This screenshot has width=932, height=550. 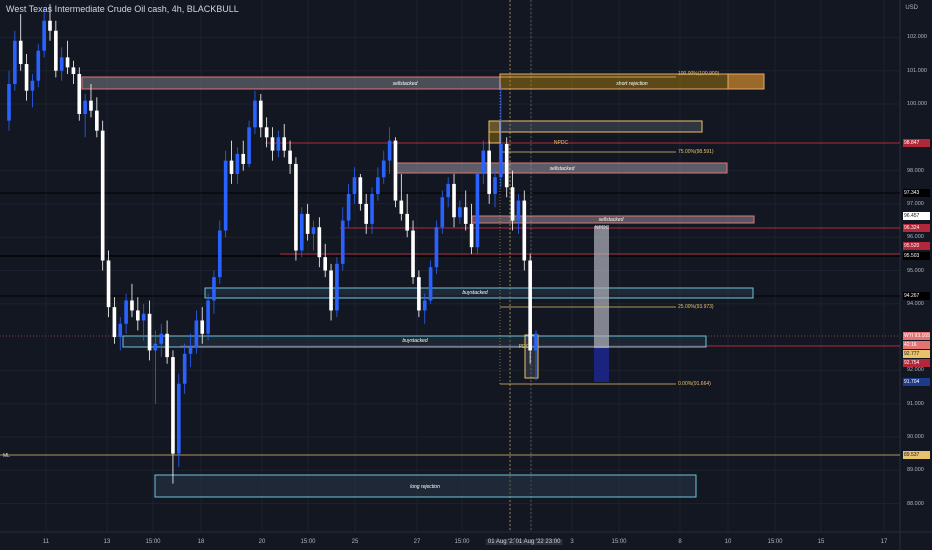 I want to click on zone-label-sellstacked-mid: sellstacked, so click(x=562, y=169).